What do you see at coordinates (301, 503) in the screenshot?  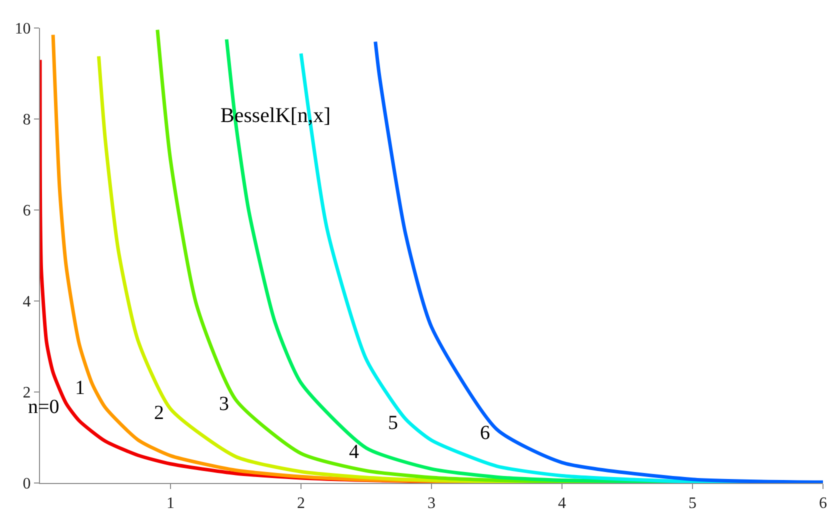 I see `x-tick-label: 2` at bounding box center [301, 503].